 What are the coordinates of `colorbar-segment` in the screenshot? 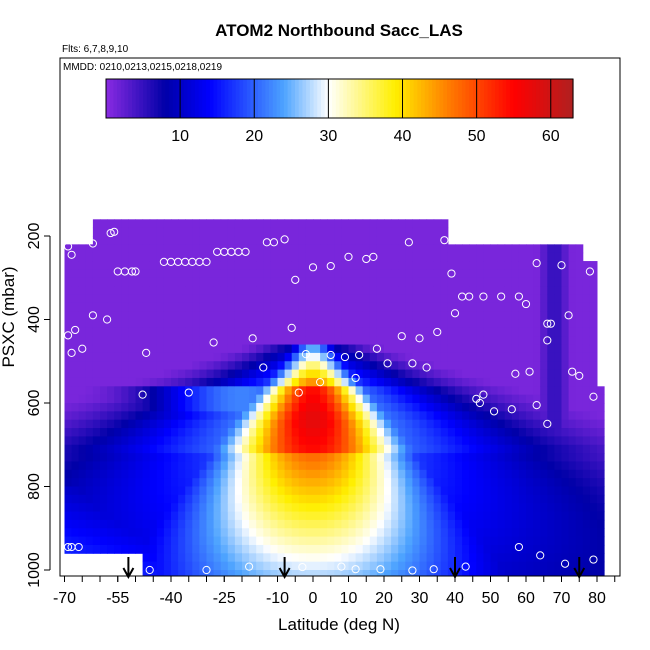 It's located at (167, 98).